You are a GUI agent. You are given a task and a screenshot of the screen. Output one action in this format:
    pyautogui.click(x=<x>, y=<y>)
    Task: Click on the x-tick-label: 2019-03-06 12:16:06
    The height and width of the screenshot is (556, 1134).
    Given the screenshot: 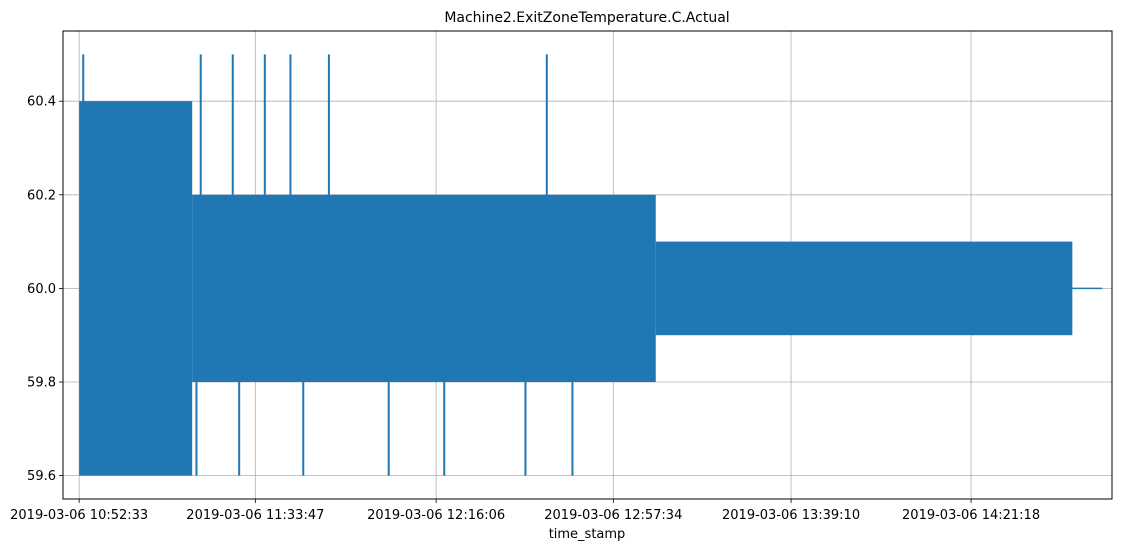 What is the action you would take?
    pyautogui.click(x=436, y=515)
    